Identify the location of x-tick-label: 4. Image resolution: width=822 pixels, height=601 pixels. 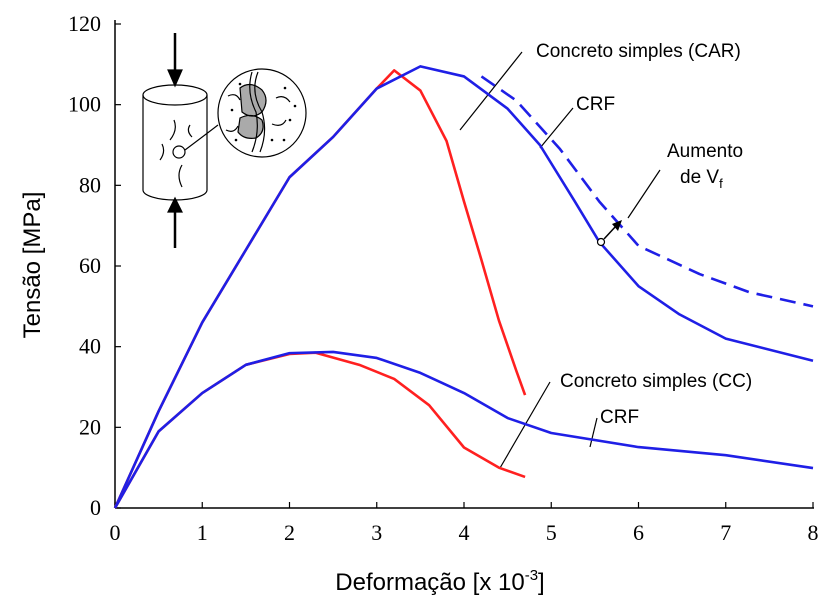
(464, 532).